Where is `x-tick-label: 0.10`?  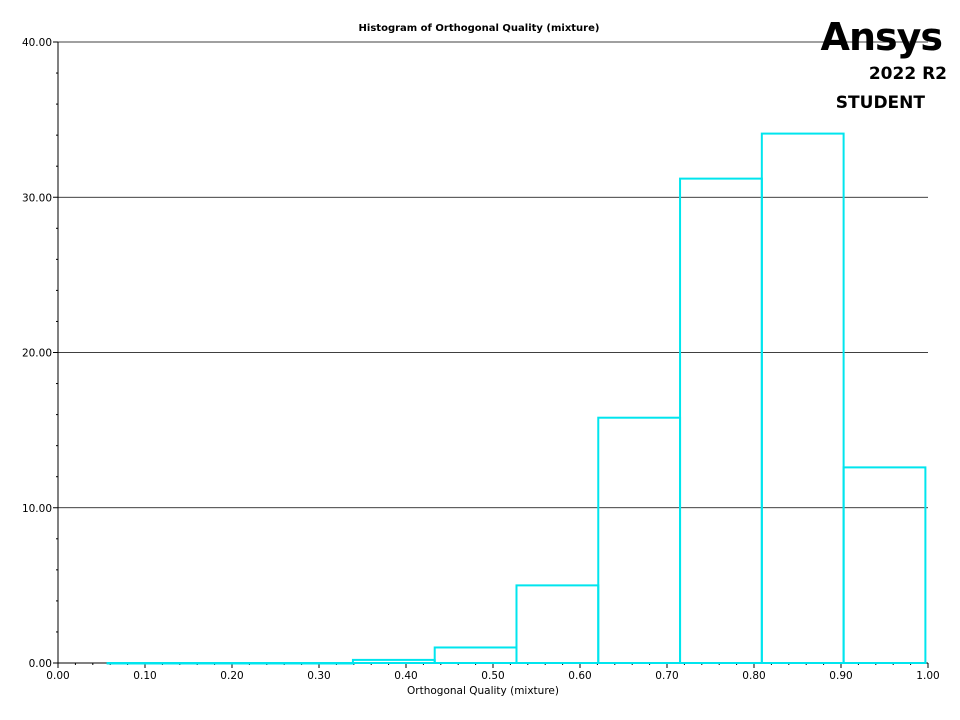
x-tick-label: 0.10 is located at coordinates (144, 676).